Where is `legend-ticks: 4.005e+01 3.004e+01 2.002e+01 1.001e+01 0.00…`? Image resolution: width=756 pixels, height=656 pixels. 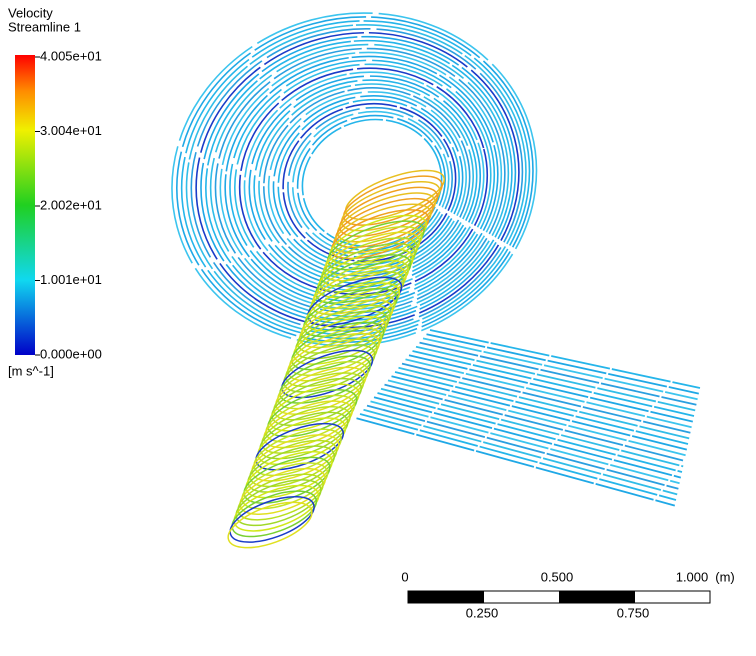
legend-ticks: 4.005e+01 3.004e+01 2.002e+01 1.001e+01 0.00… is located at coordinates (68, 204).